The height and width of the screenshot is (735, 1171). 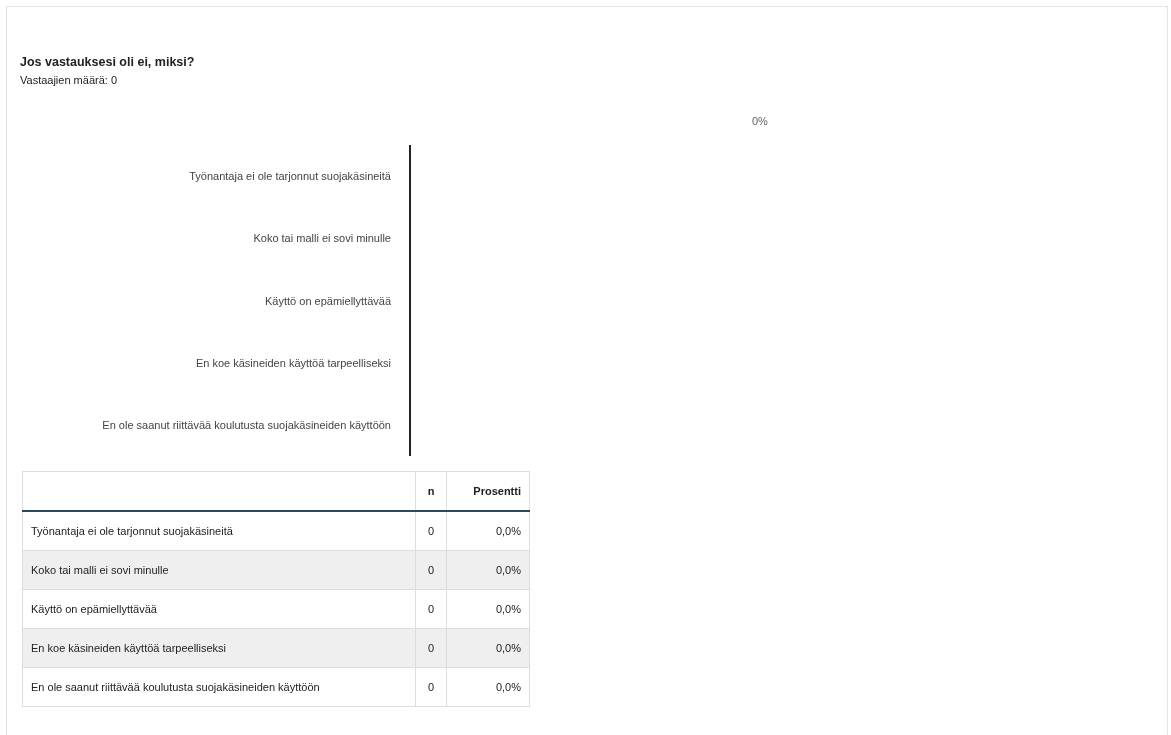 I want to click on text: Vastaajien määrä: 0, so click(x=69, y=80).